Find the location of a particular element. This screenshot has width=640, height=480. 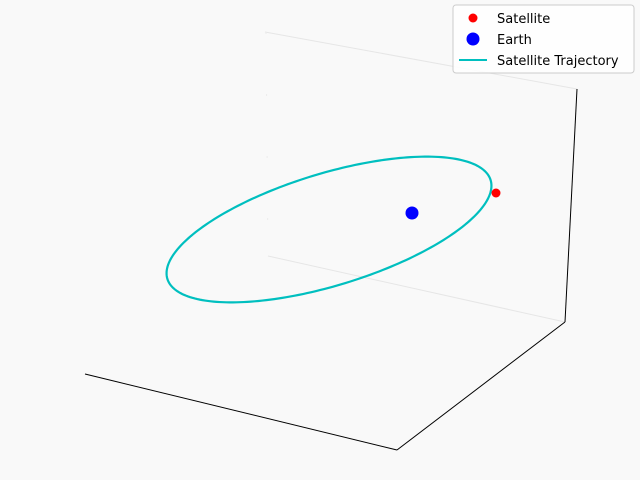

legend-satellite-label: Satellite is located at coordinates (523, 19).